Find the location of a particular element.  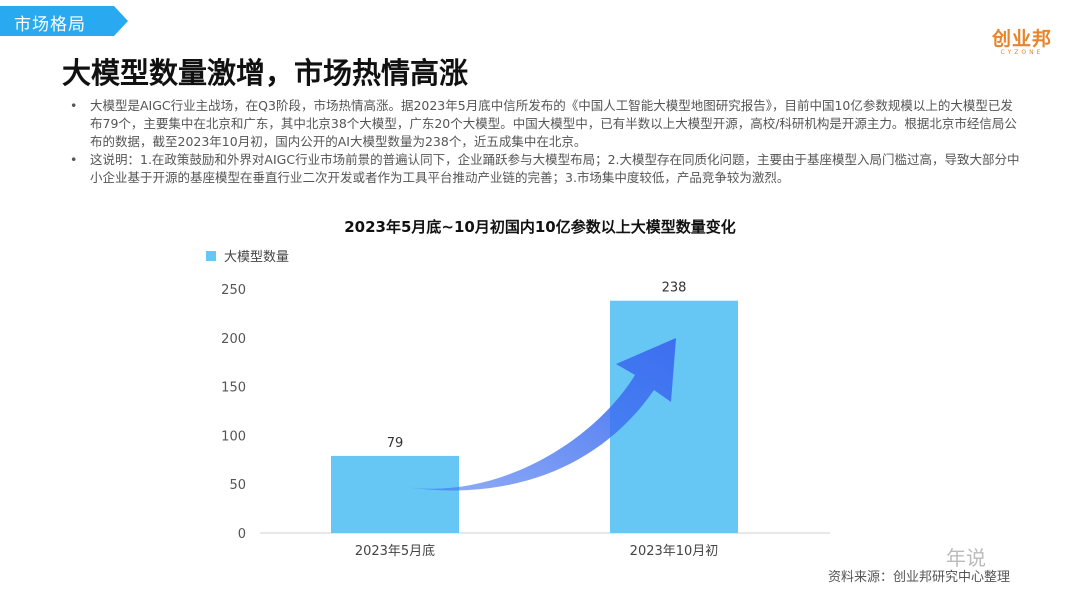

trend-arrow is located at coordinates (540, 414).